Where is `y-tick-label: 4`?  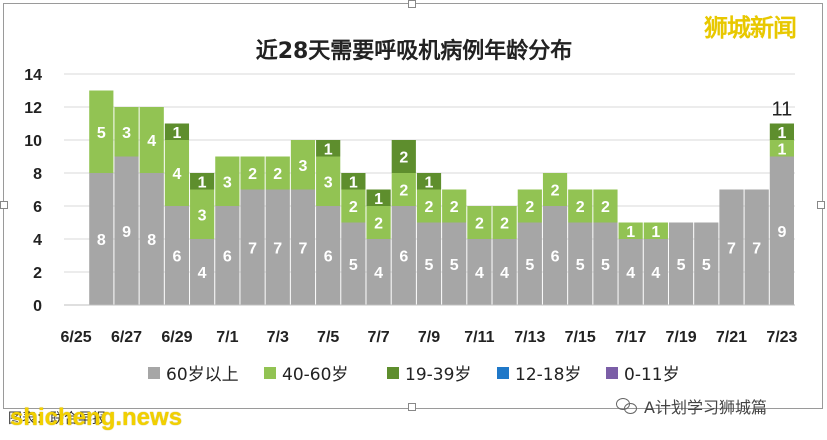
y-tick-label: 4 is located at coordinates (37, 240).